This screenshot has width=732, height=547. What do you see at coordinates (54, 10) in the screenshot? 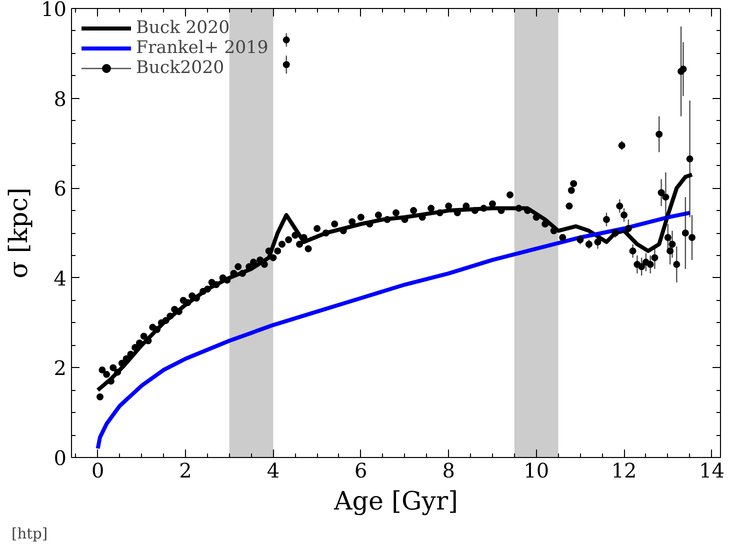
I see `y-tick-label: 10` at bounding box center [54, 10].